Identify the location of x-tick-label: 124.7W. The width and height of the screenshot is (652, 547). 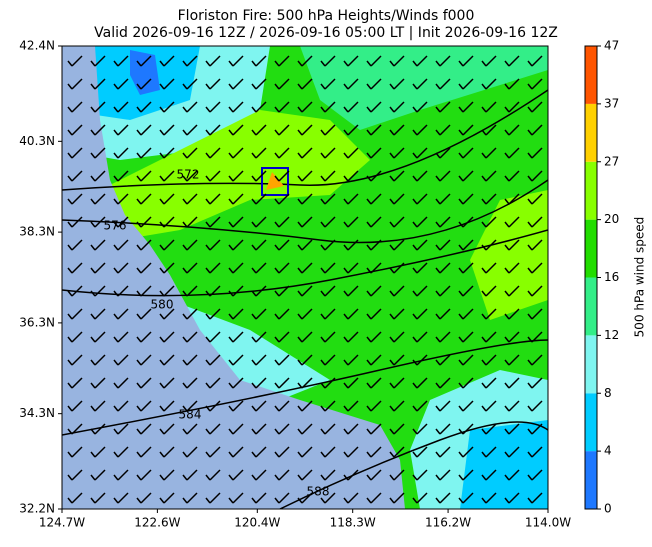
(62, 523).